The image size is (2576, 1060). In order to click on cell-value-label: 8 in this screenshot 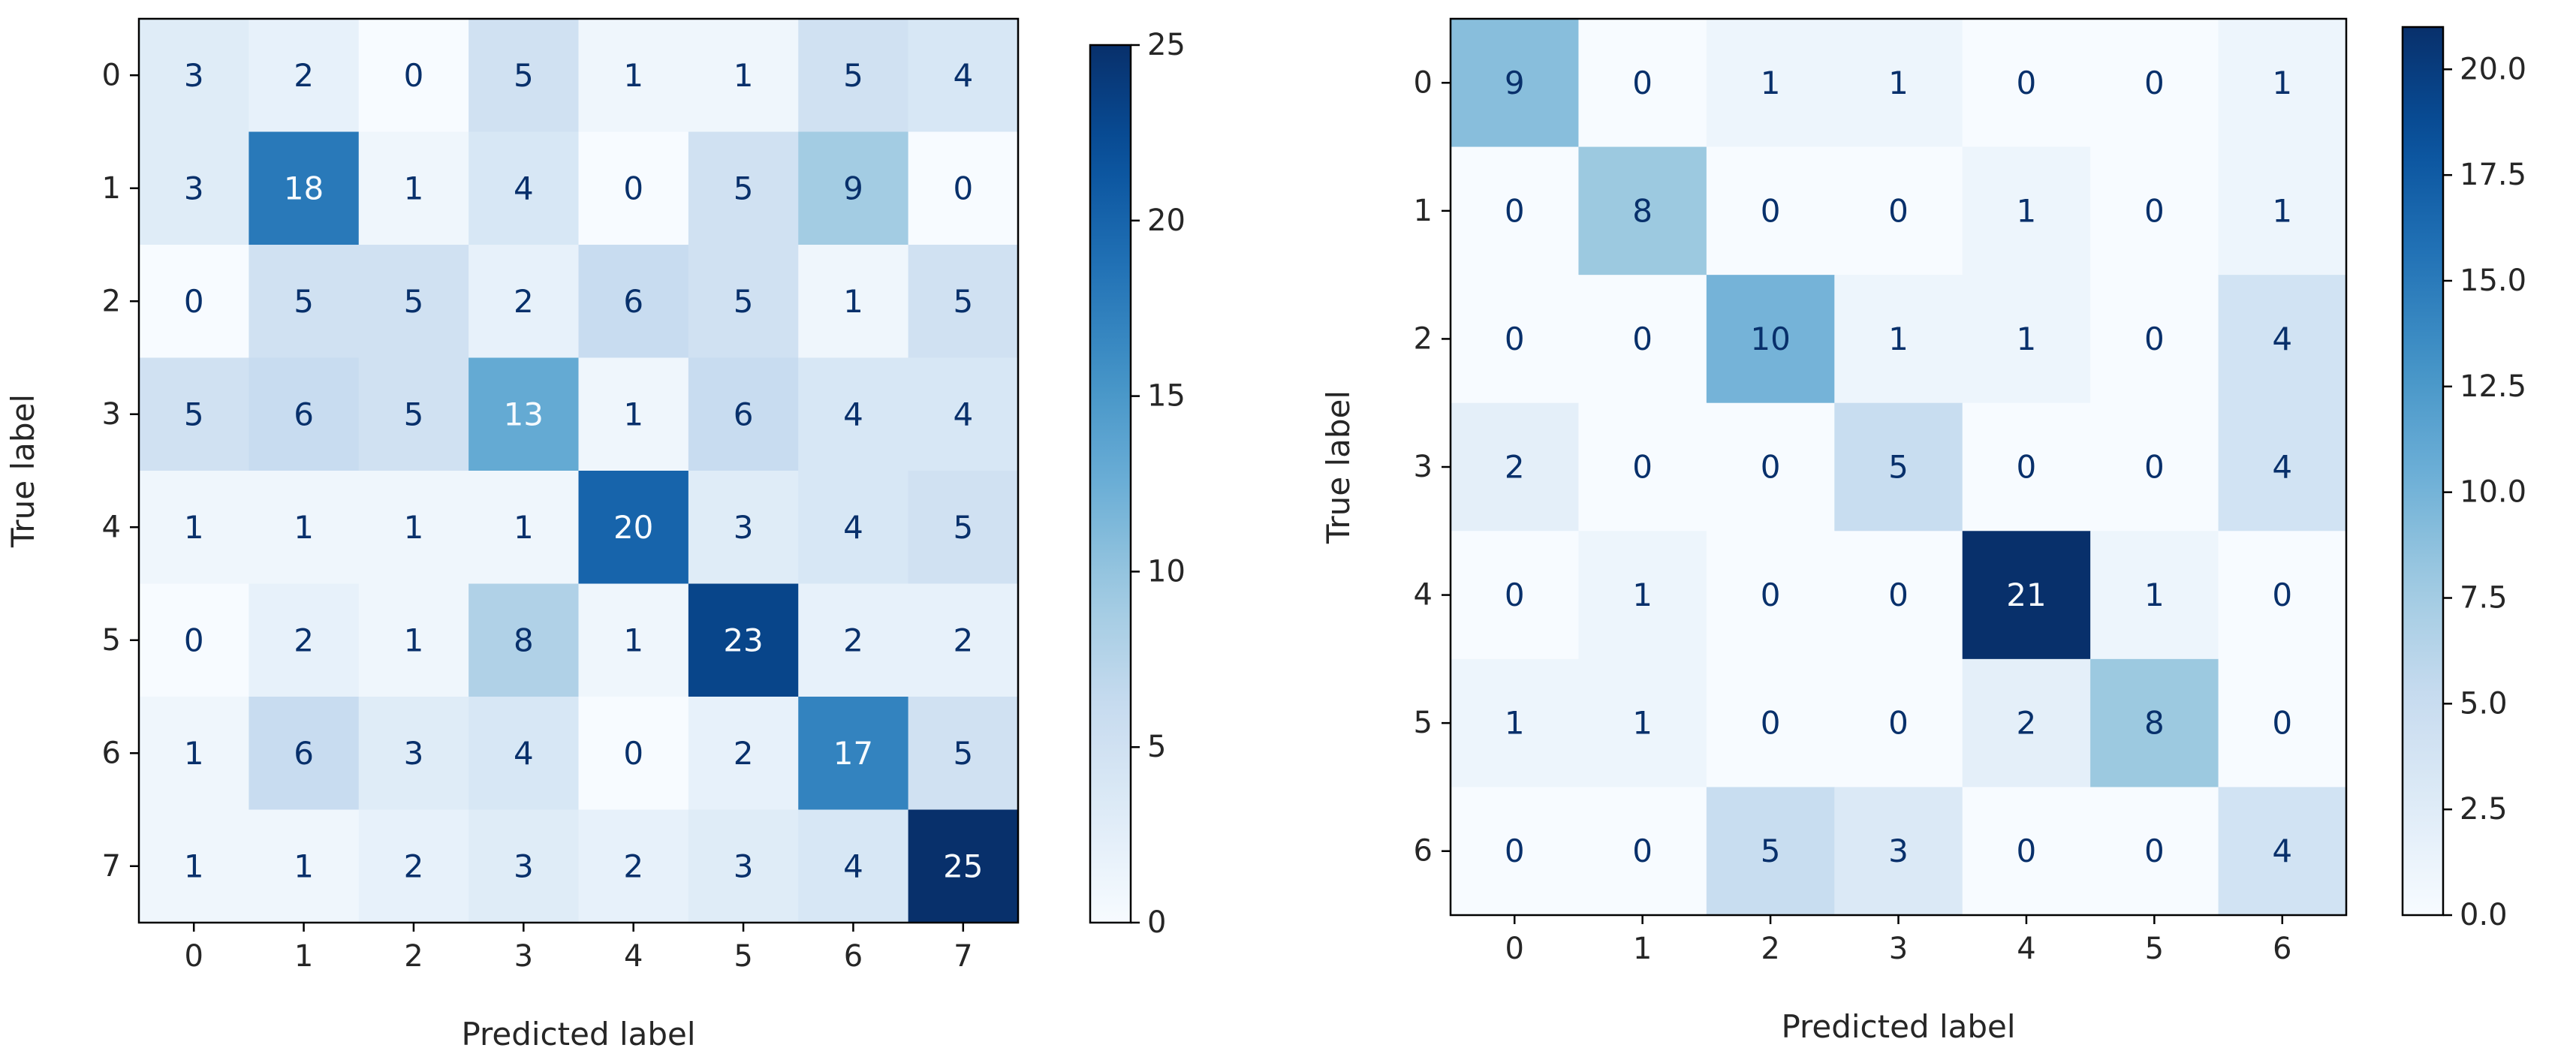, I will do `click(2154, 723)`.